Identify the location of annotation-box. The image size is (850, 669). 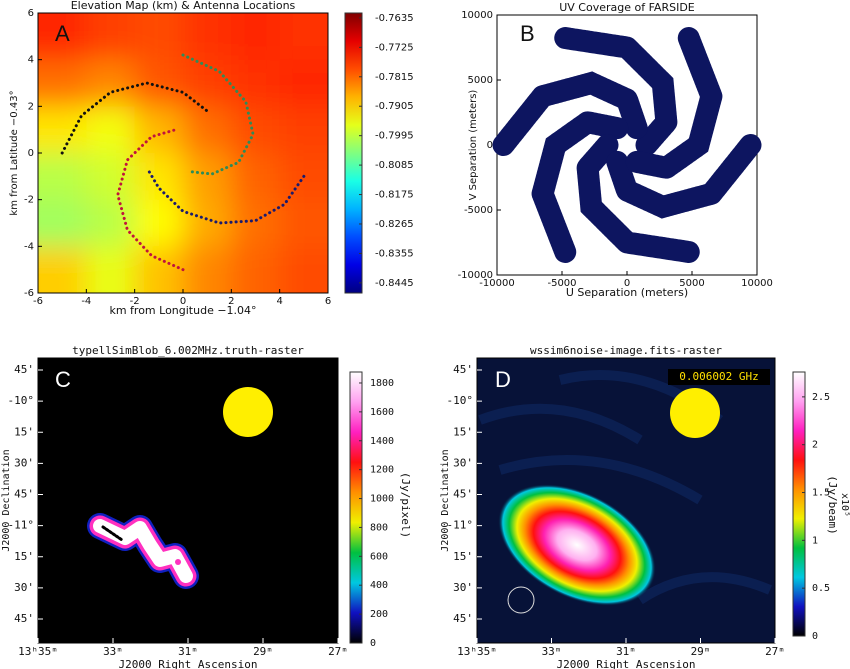
(719, 377).